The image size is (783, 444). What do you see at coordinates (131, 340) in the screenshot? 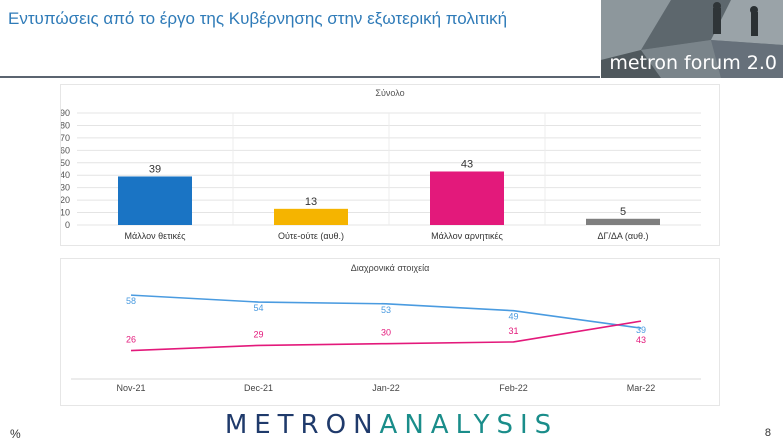
I see `line-data-label: 26` at bounding box center [131, 340].